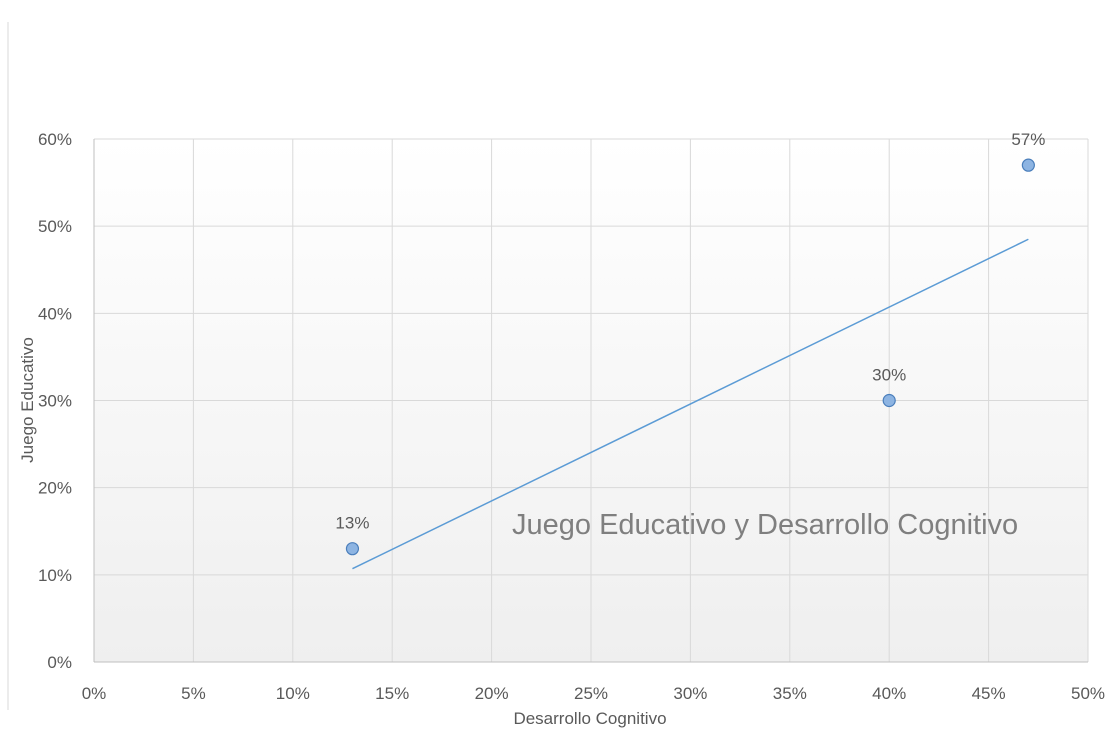 This screenshot has width=1116, height=734. I want to click on x-tick-label: 5%, so click(193, 693).